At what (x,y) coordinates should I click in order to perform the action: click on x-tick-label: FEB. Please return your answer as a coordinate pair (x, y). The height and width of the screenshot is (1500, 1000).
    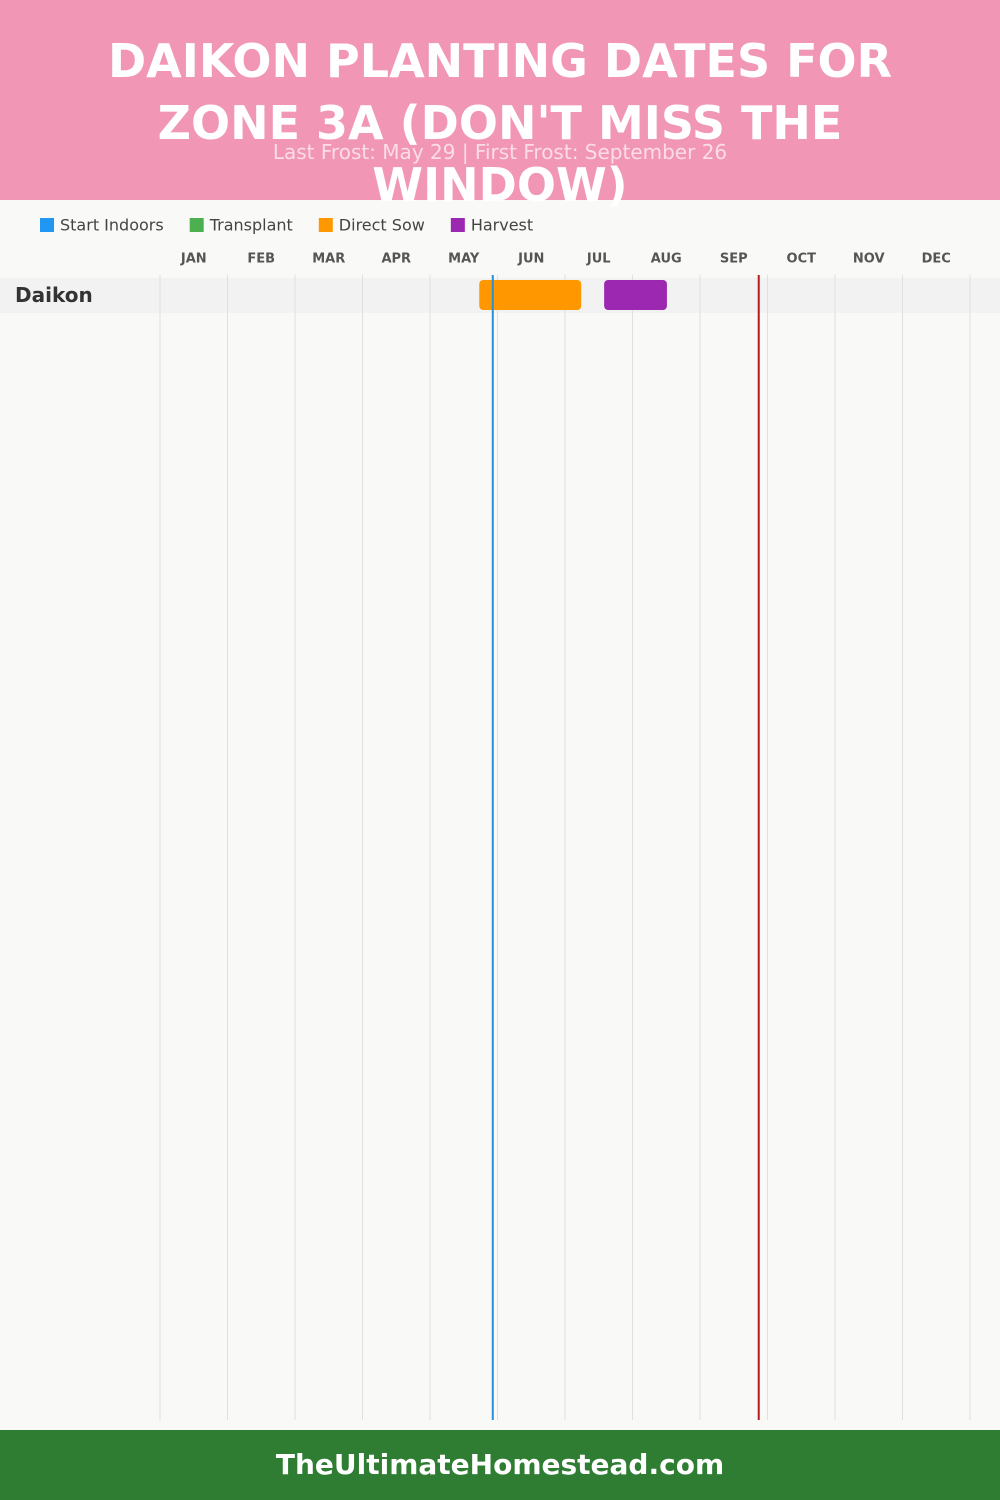
    Looking at the image, I should click on (261, 259).